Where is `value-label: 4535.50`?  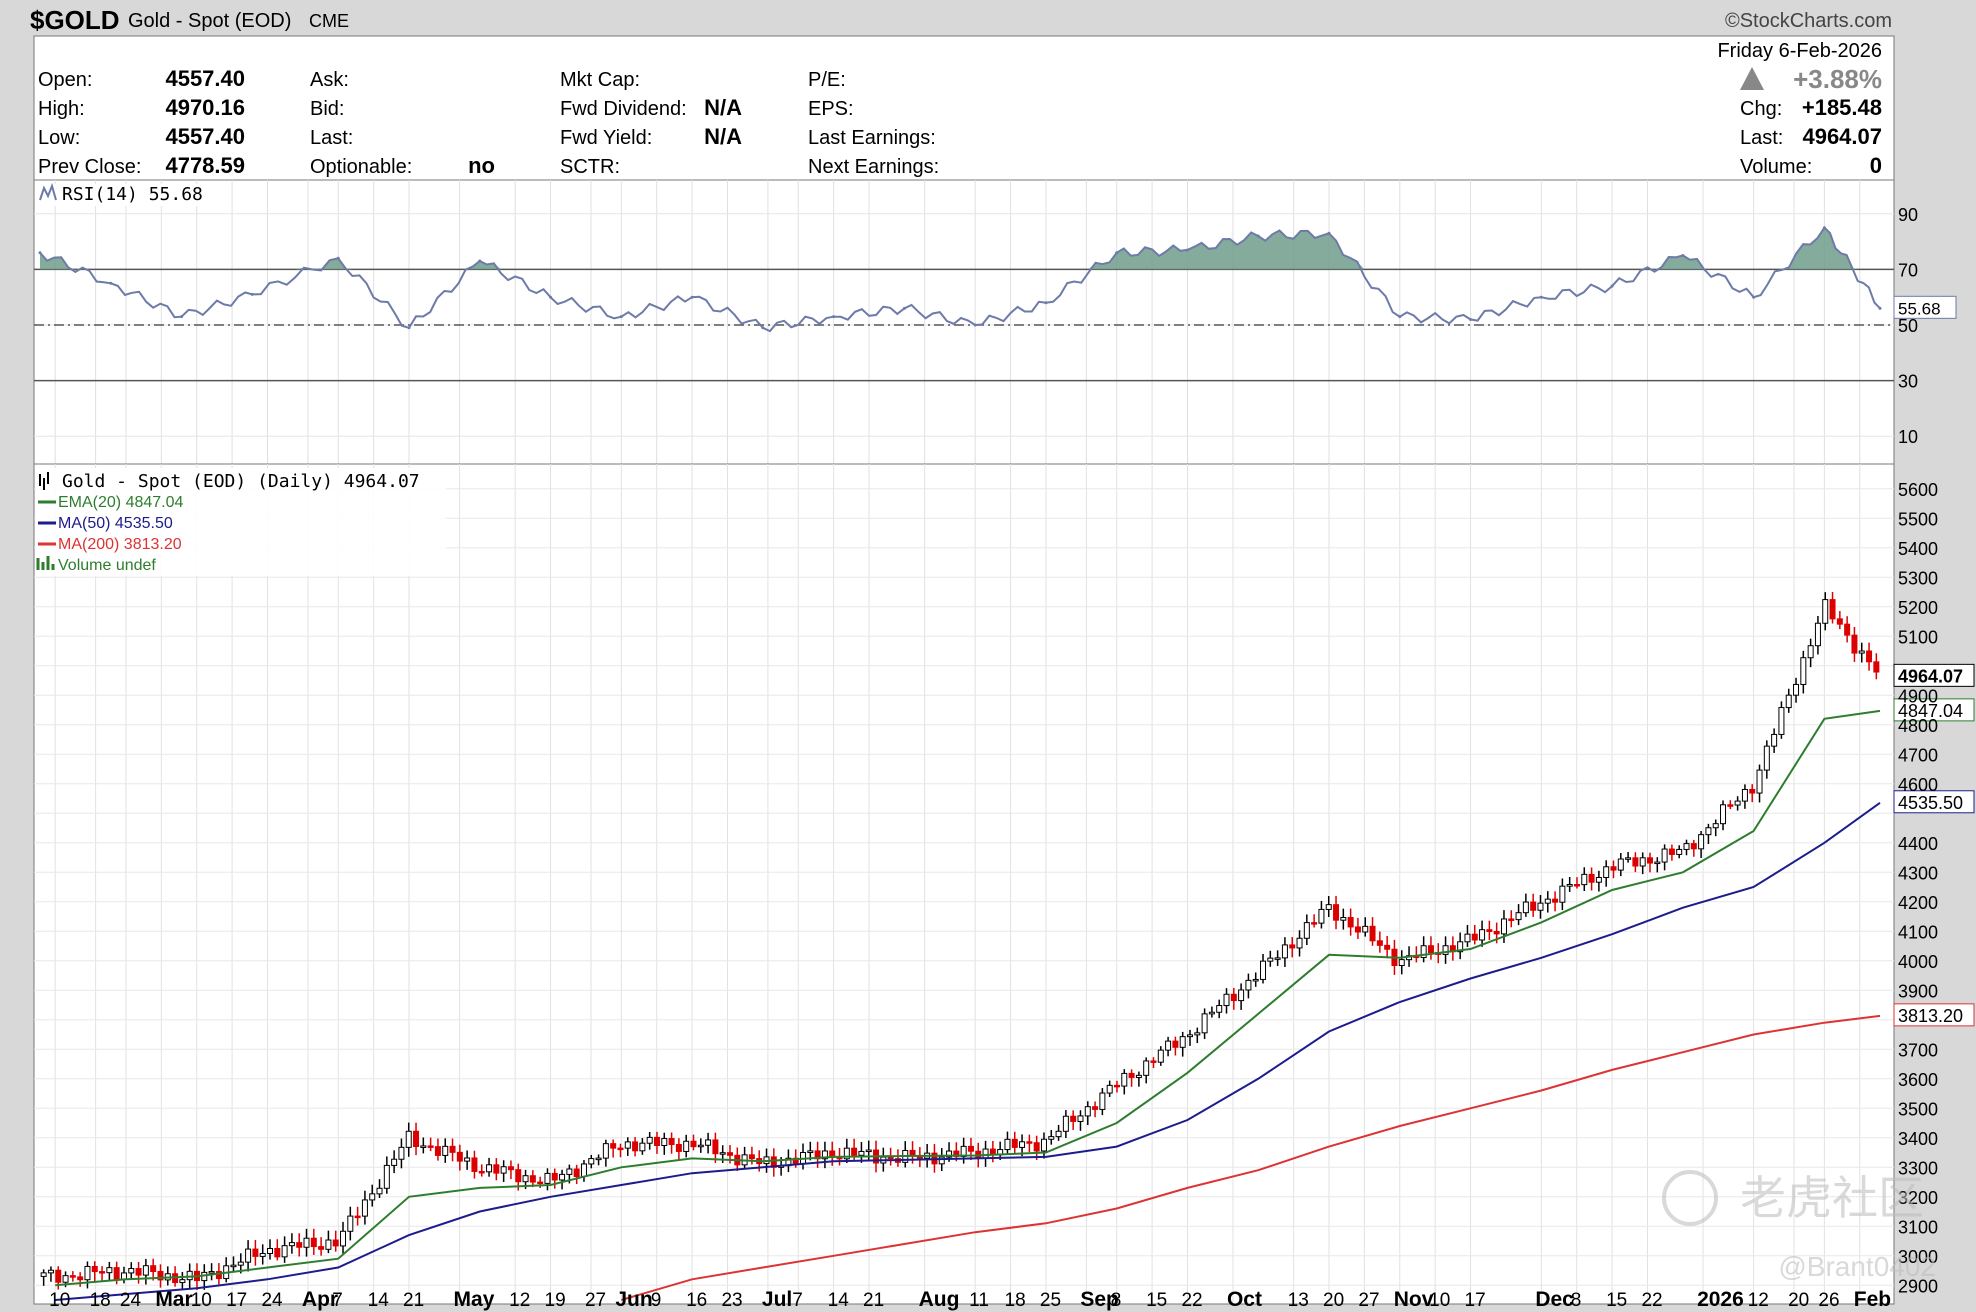
value-label: 4535.50 is located at coordinates (1930, 803).